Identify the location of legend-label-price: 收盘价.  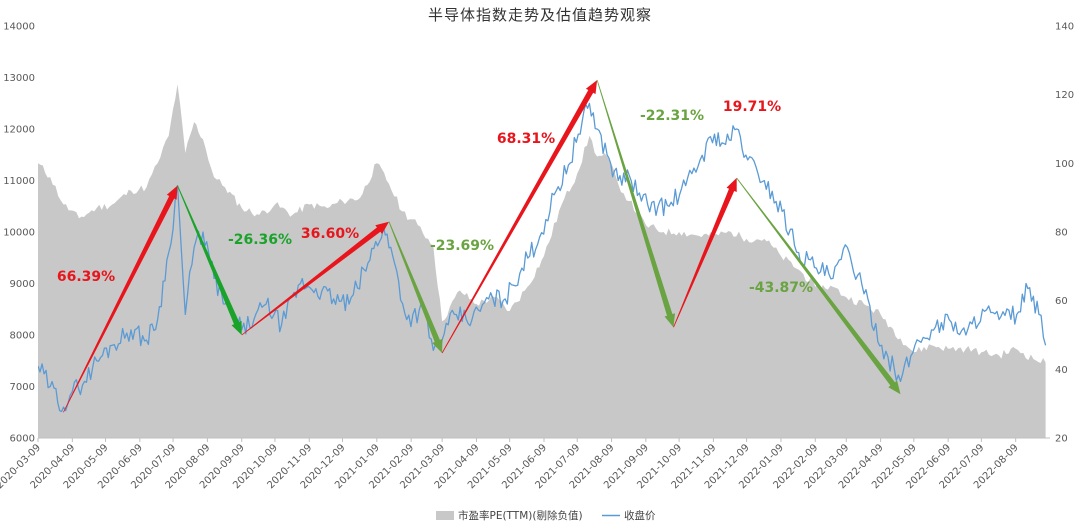
(640, 515).